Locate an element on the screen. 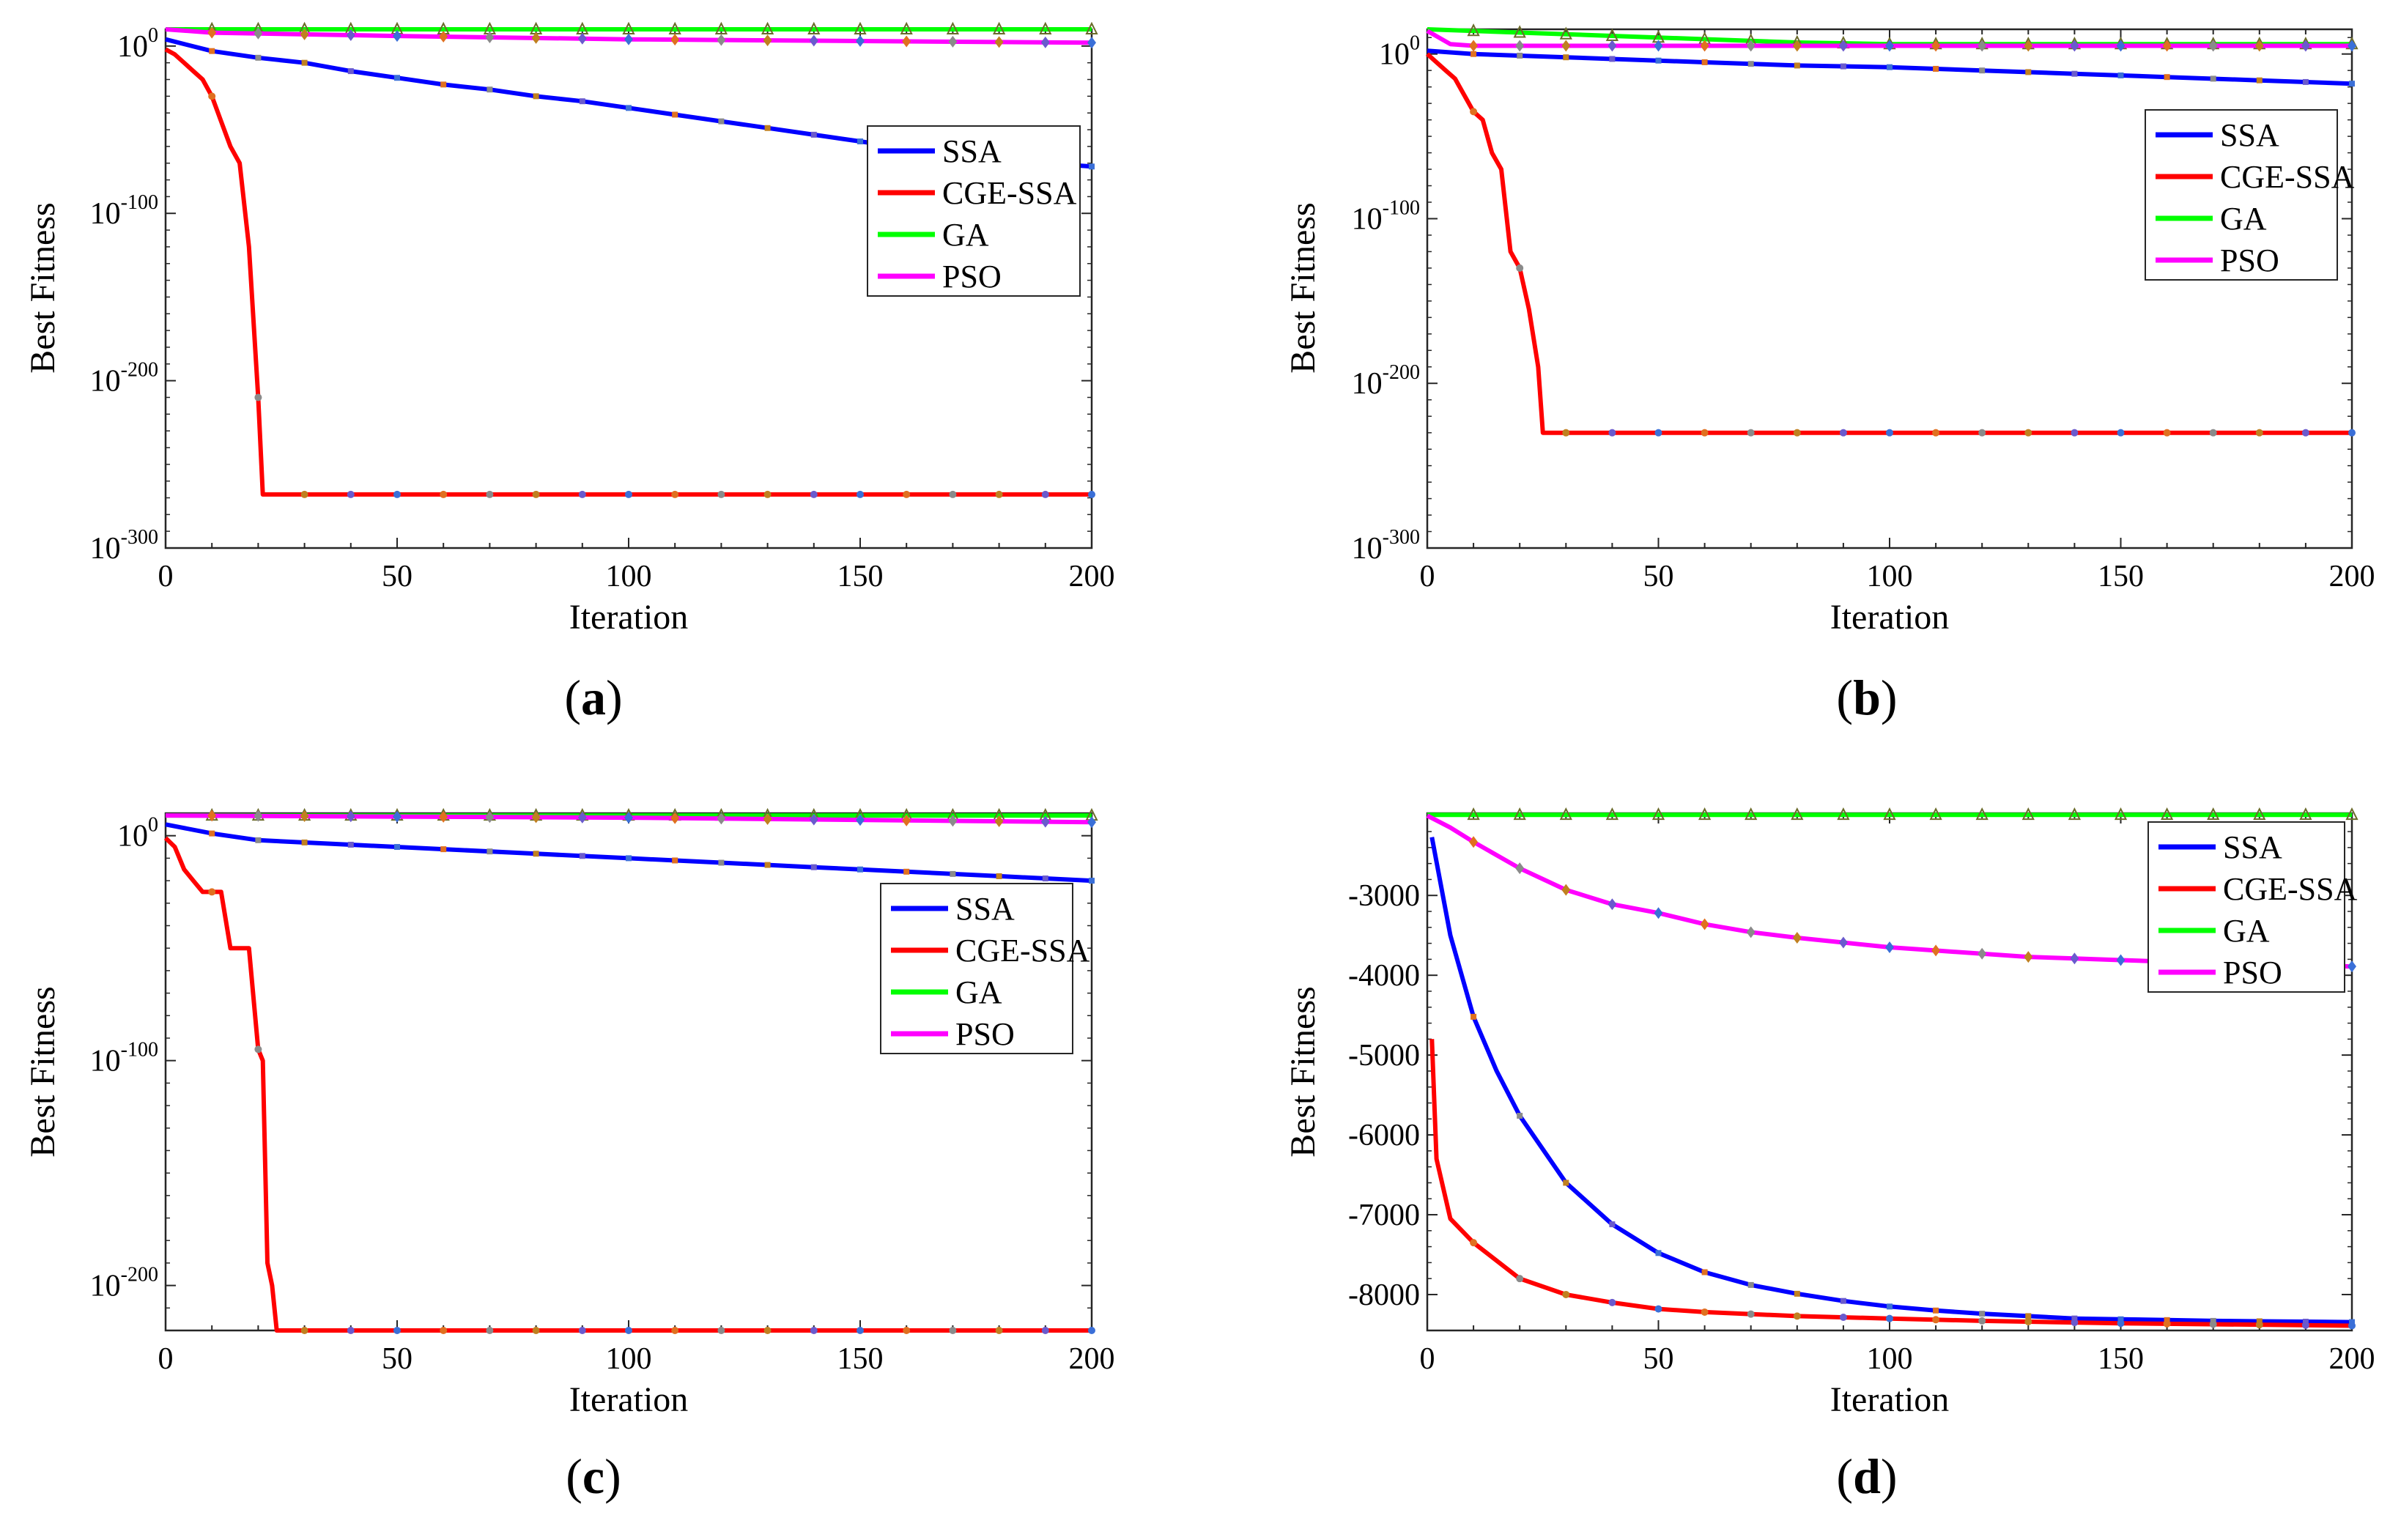  y-tick-label: -8000 is located at coordinates (1384, 1295).